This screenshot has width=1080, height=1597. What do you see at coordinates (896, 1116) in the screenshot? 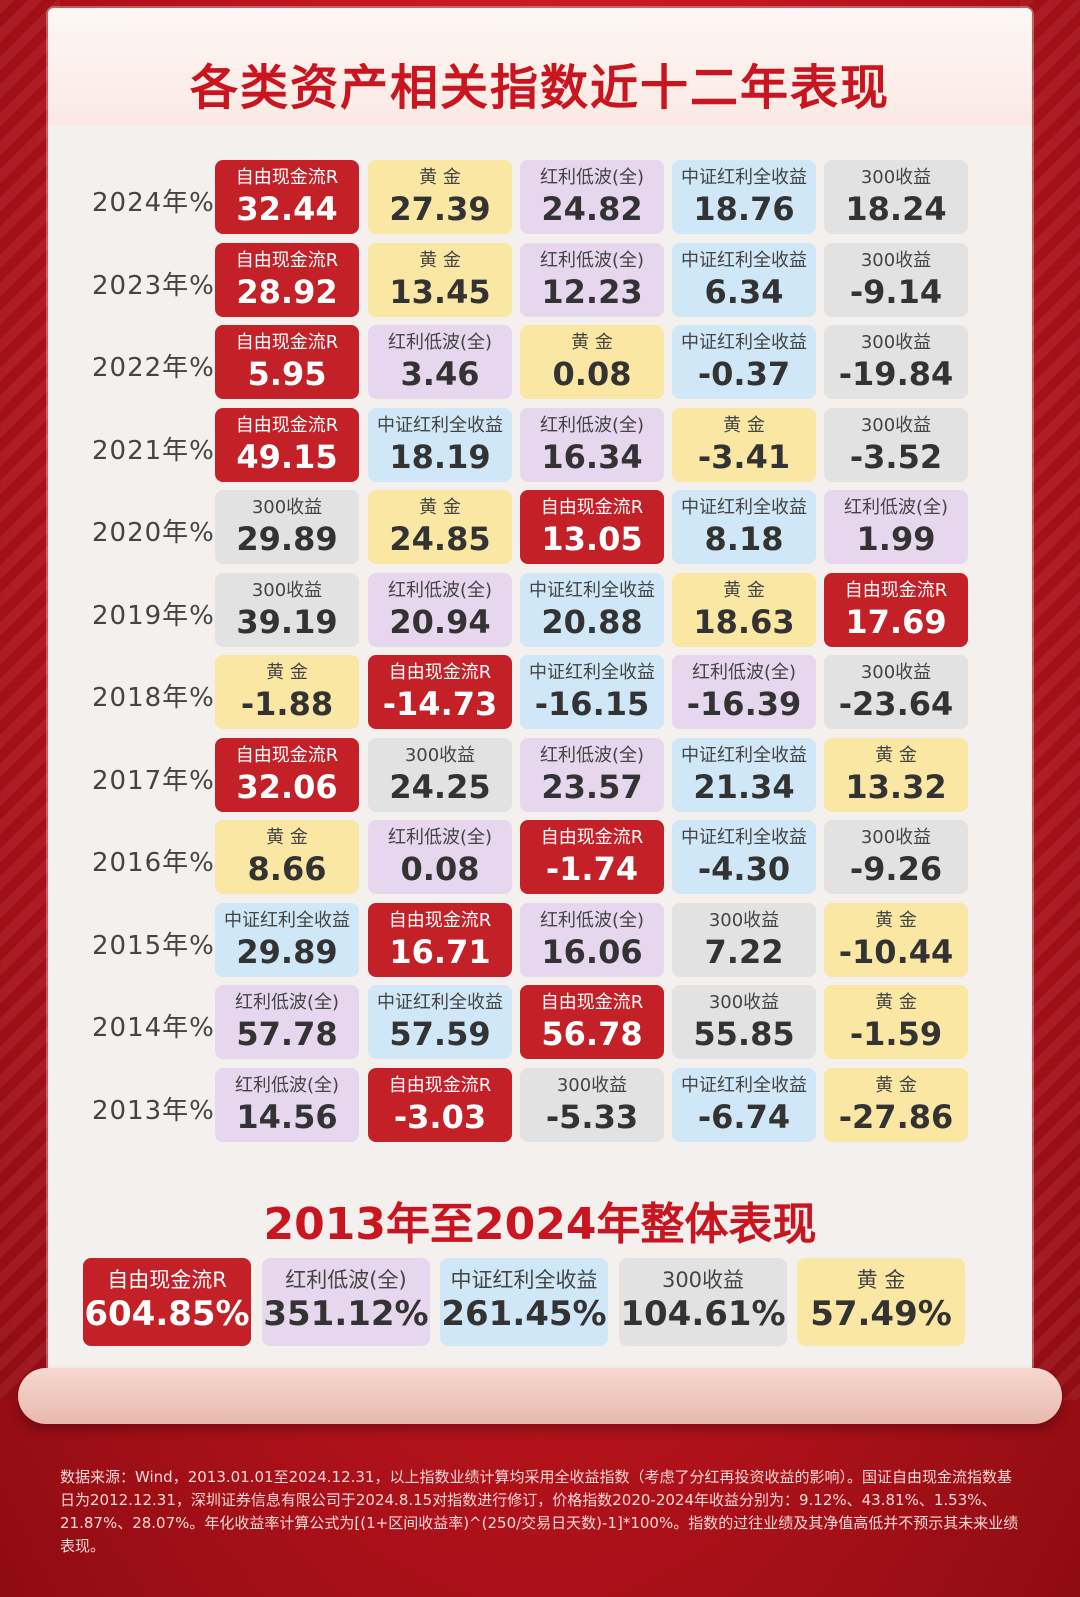
I see `cell-return-value: -27.86` at bounding box center [896, 1116].